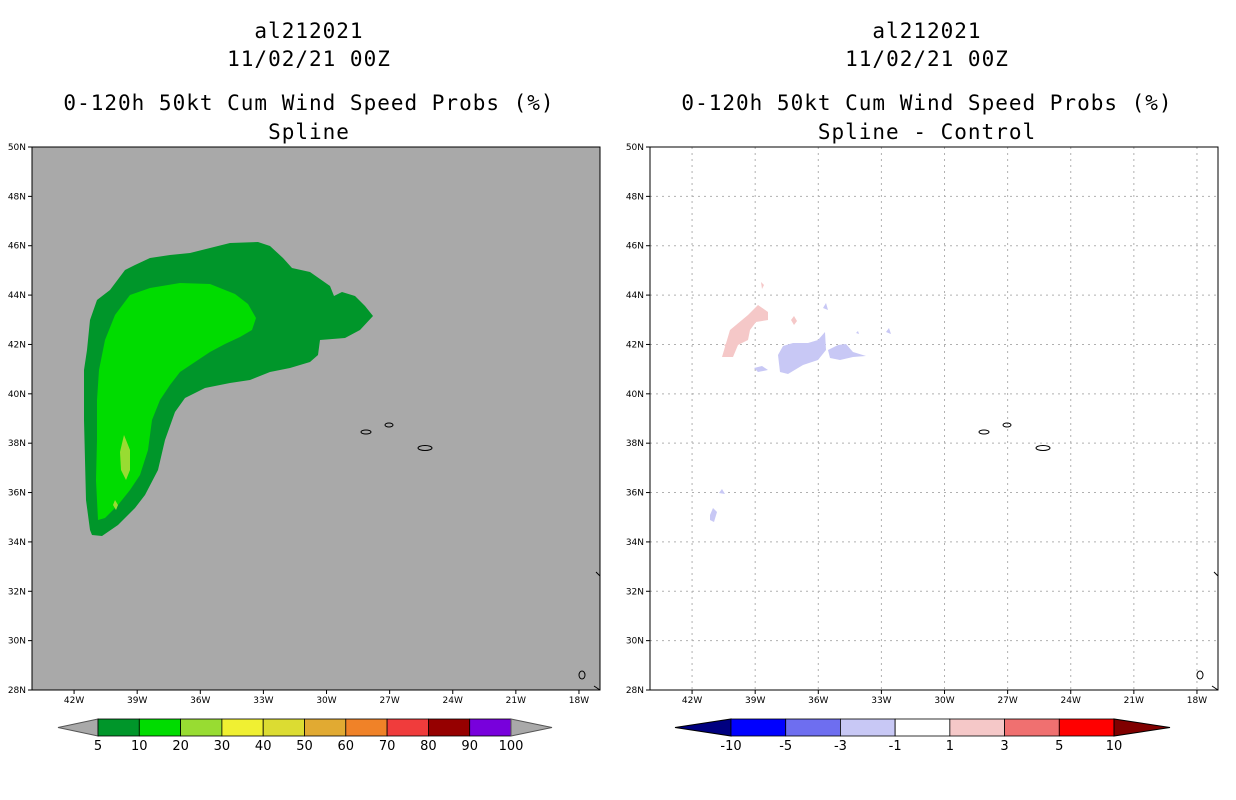 This screenshot has height=800, width=1236. Describe the element at coordinates (1098, 556) in the screenshot. I see `azores-islands-right` at that location.